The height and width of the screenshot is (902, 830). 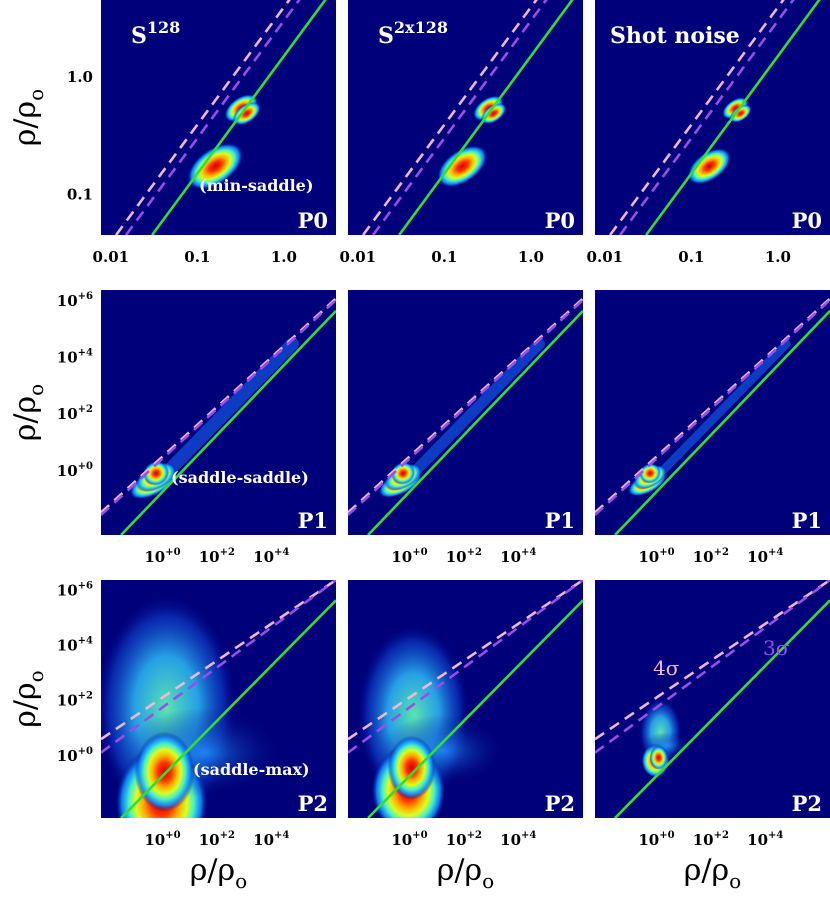 What do you see at coordinates (80, 77) in the screenshot?
I see `y-tick-label: 1.0` at bounding box center [80, 77].